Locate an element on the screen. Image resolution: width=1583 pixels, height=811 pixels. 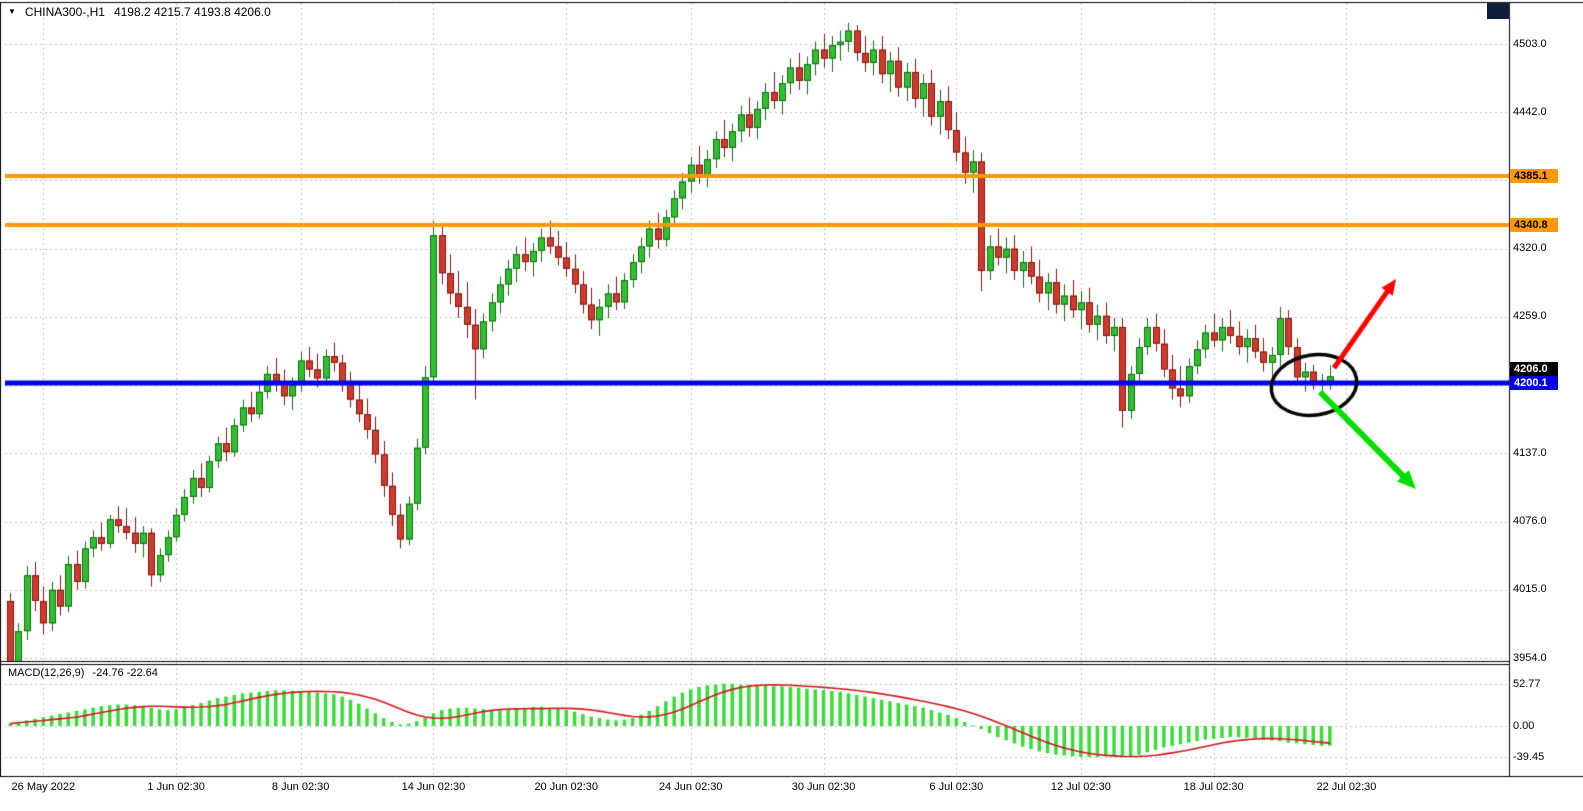
price-tick-label: 4015.0 is located at coordinates (1530, 589).